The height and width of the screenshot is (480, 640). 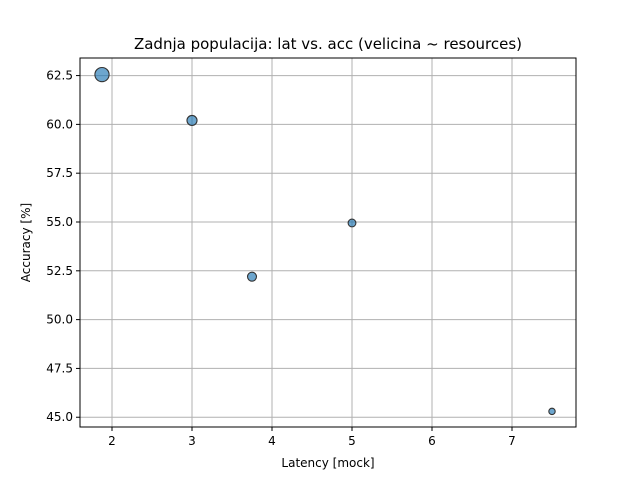 I want to click on y-tick-label: 60.0, so click(x=59, y=124).